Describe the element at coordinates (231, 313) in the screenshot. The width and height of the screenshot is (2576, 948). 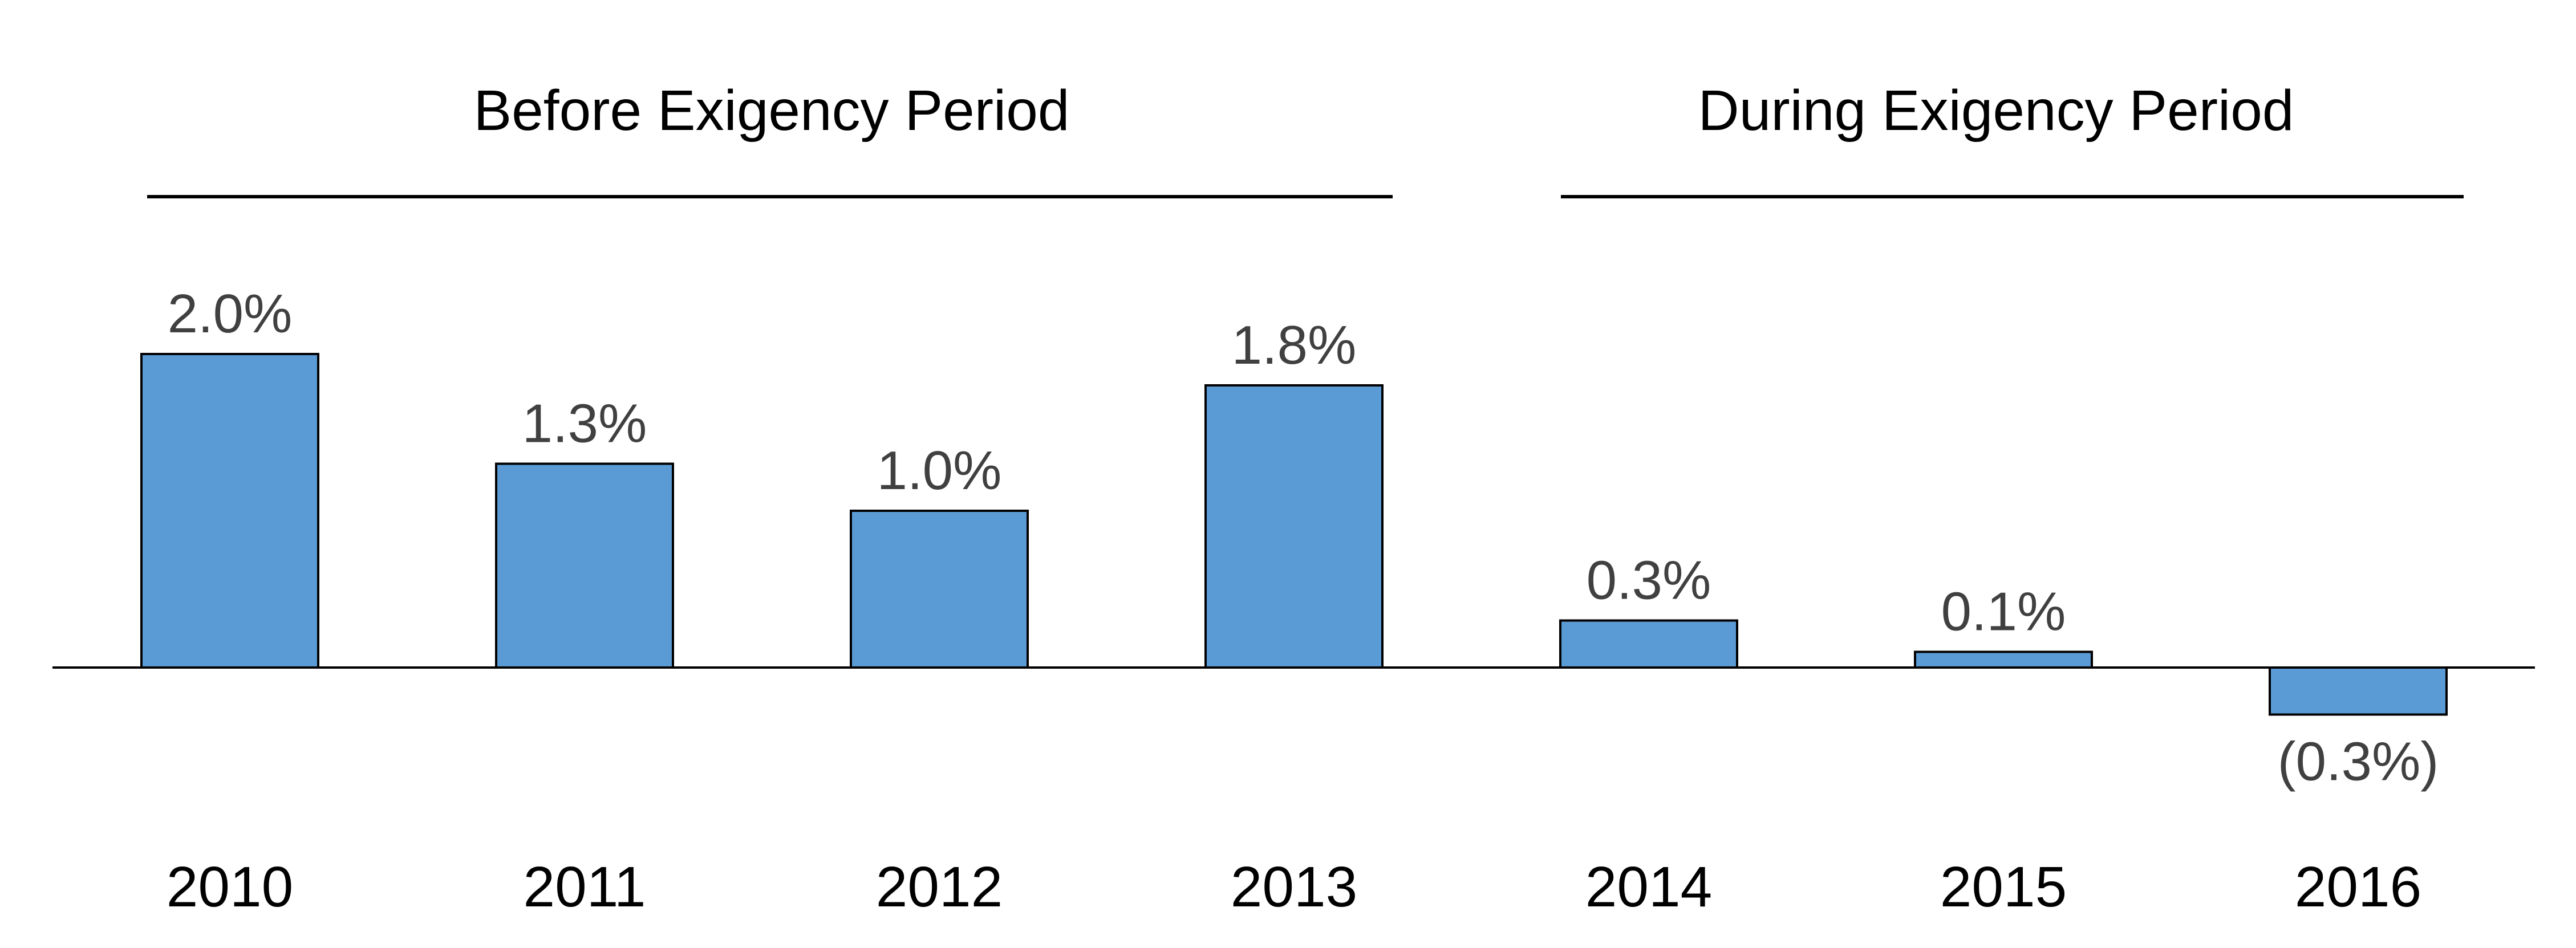
I see `value-label-2010: 2.0%` at that location.